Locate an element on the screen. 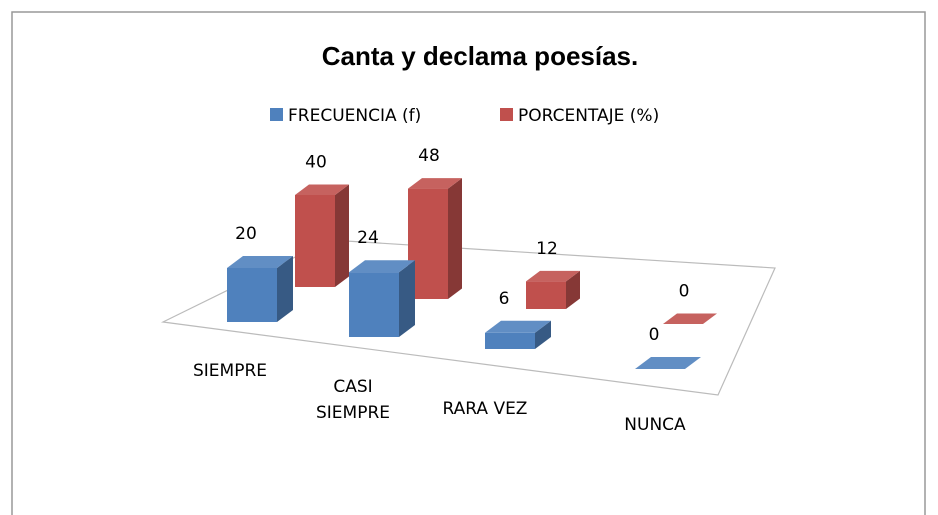  x-tick-label: NUNCA is located at coordinates (655, 425).